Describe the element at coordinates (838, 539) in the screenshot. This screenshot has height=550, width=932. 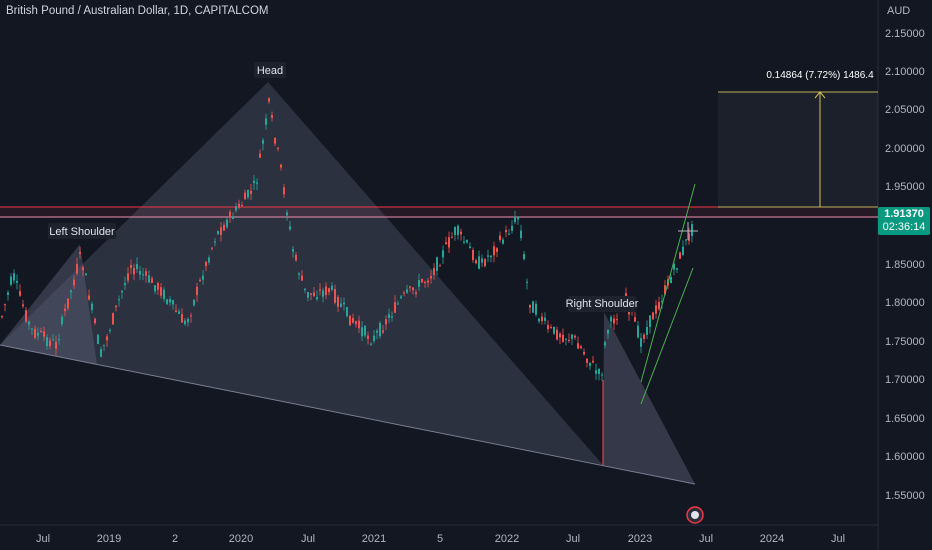
I see `time-tick: Jul` at that location.